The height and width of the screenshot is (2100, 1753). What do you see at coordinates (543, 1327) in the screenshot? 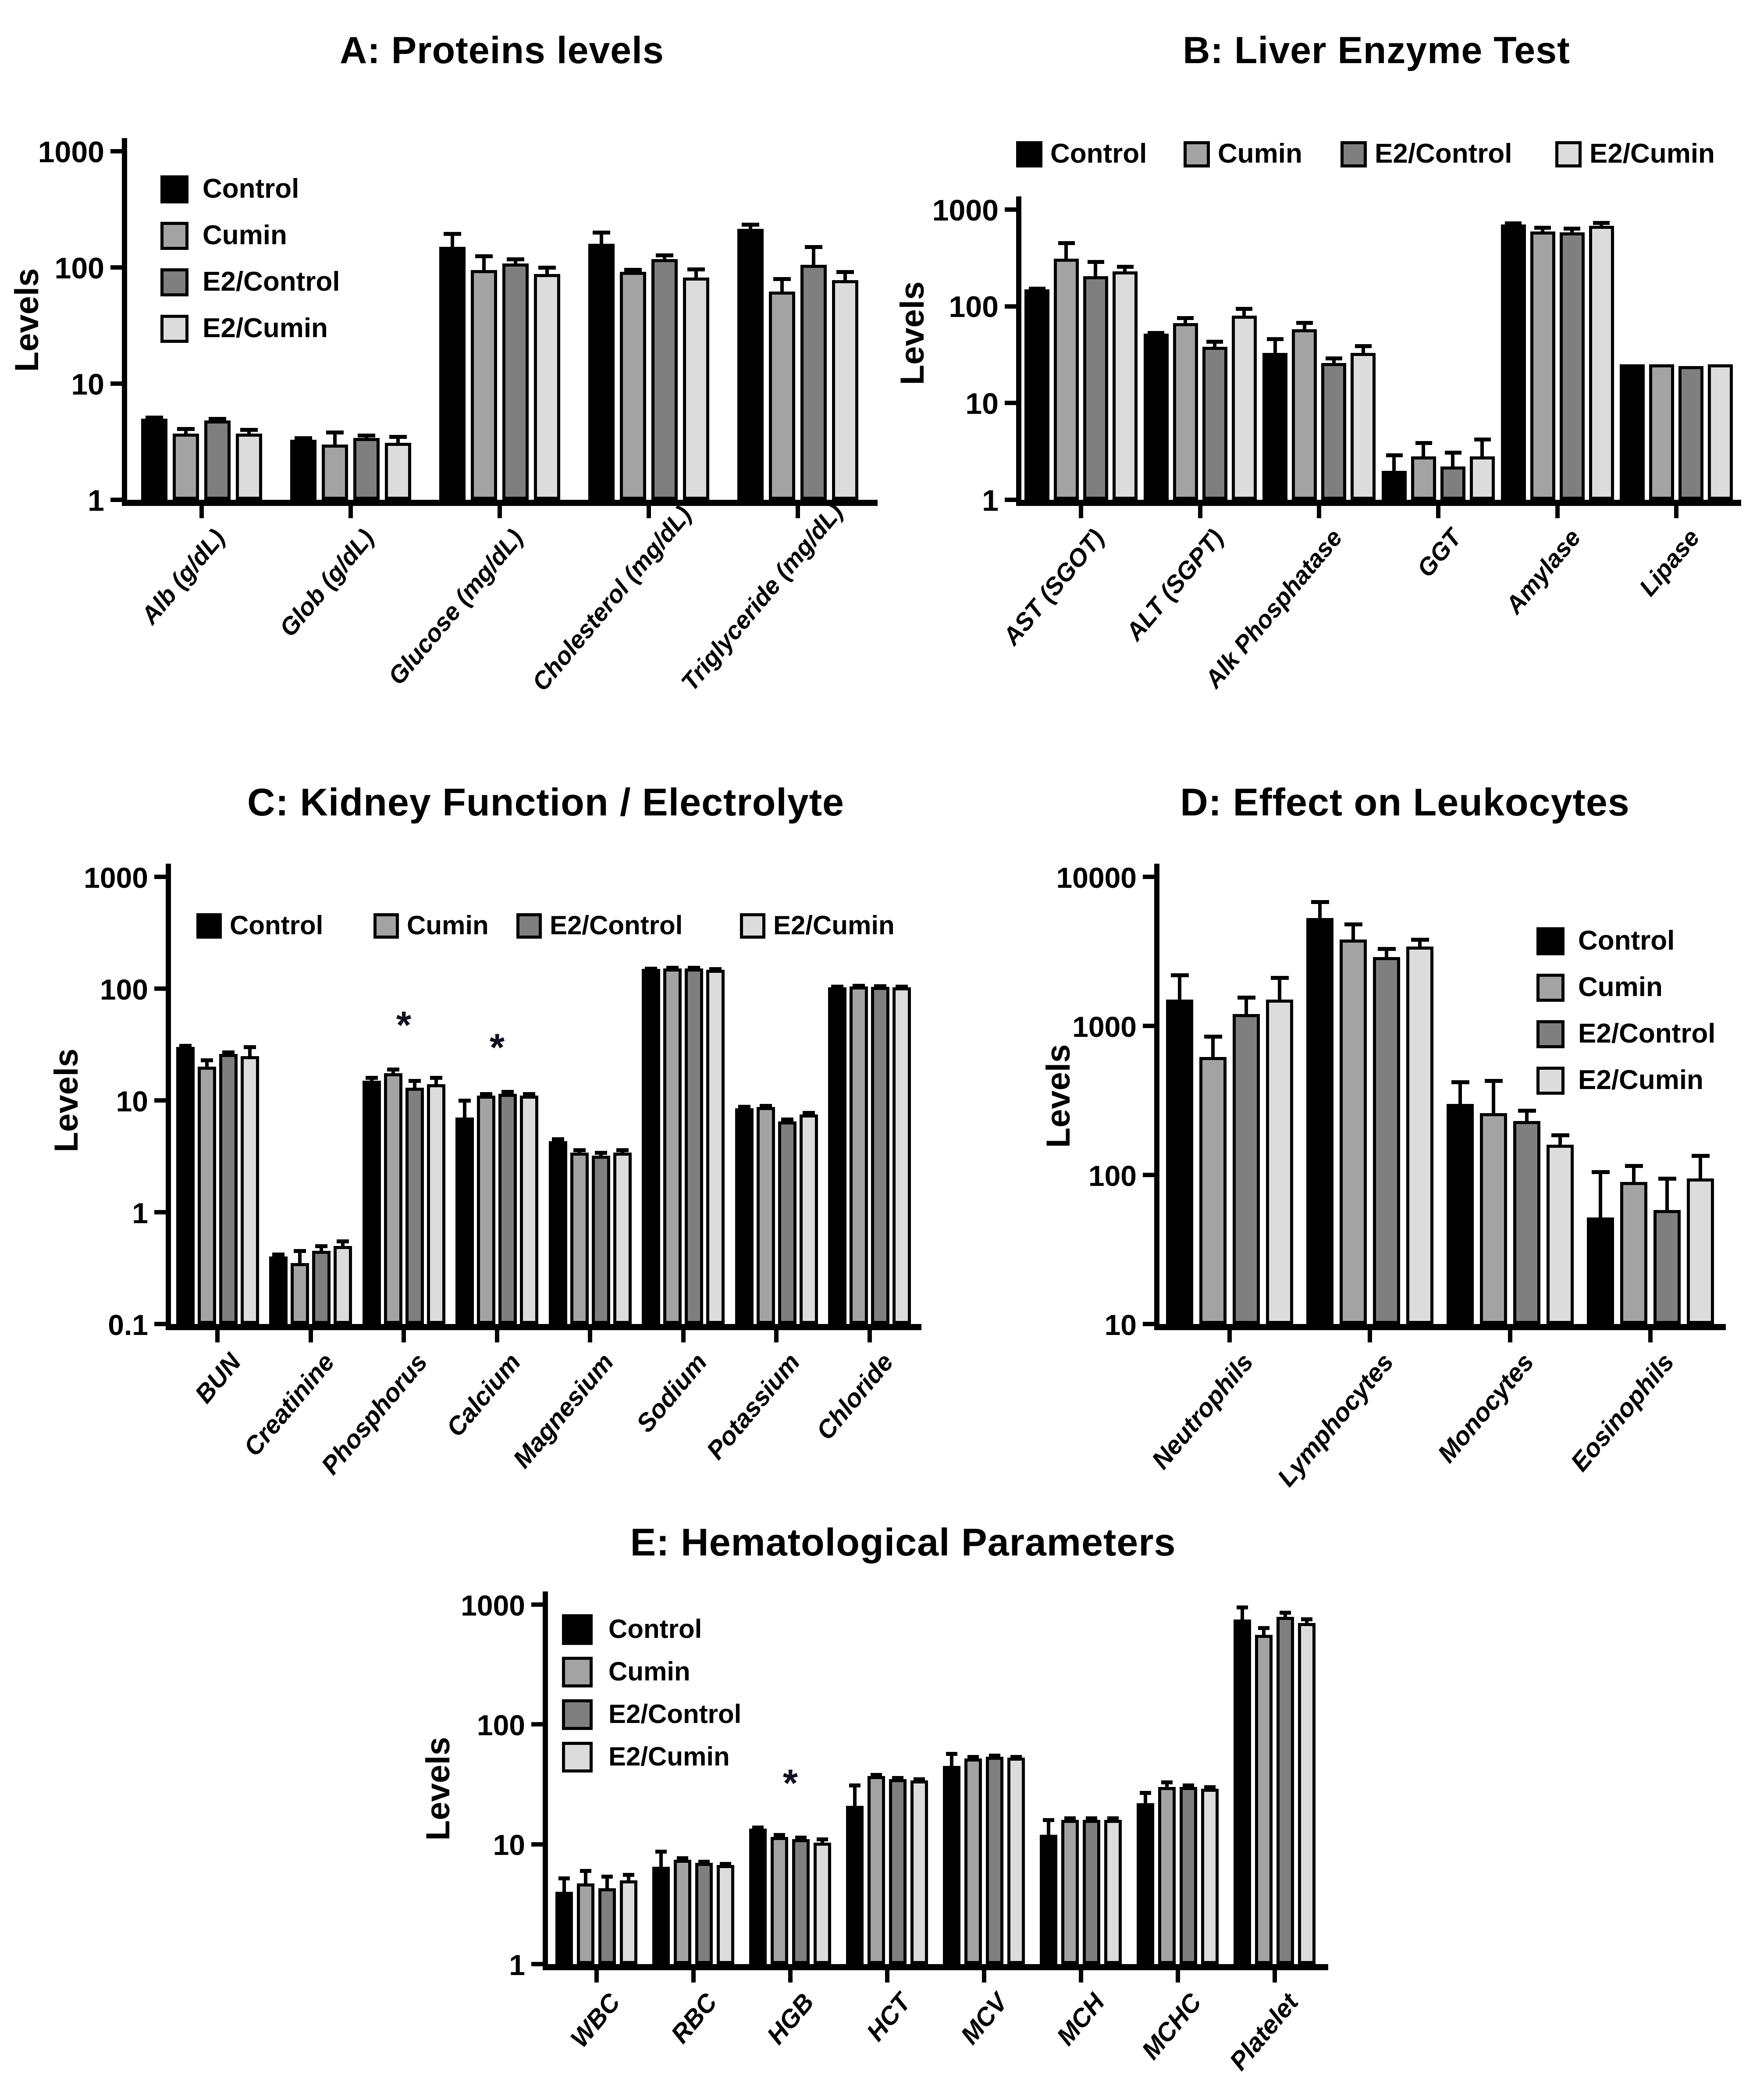
I see `x-axis-line` at bounding box center [543, 1327].